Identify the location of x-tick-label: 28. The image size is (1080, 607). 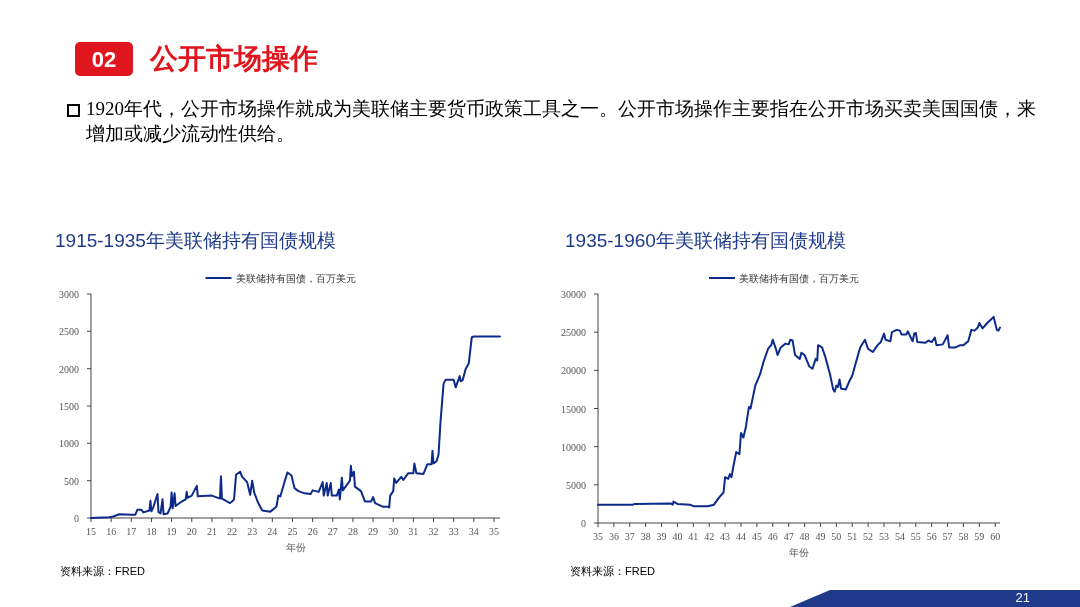
(352, 531).